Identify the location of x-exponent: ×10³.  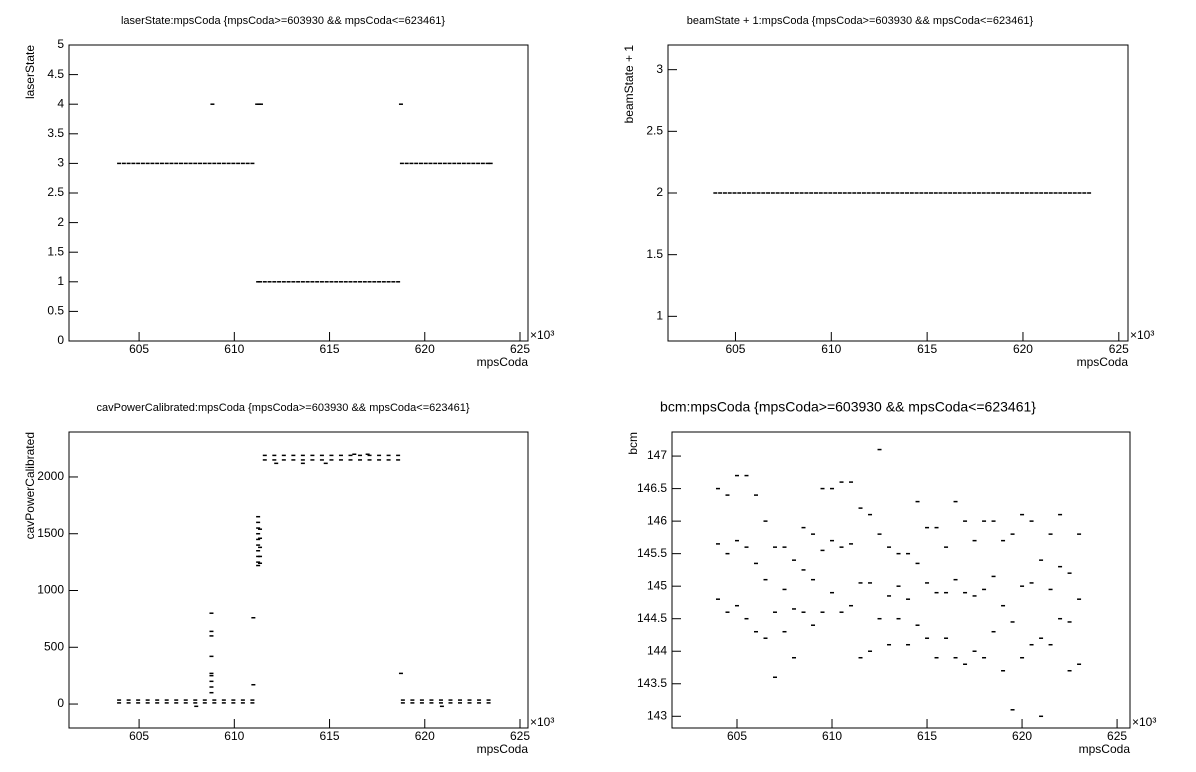
(542, 722).